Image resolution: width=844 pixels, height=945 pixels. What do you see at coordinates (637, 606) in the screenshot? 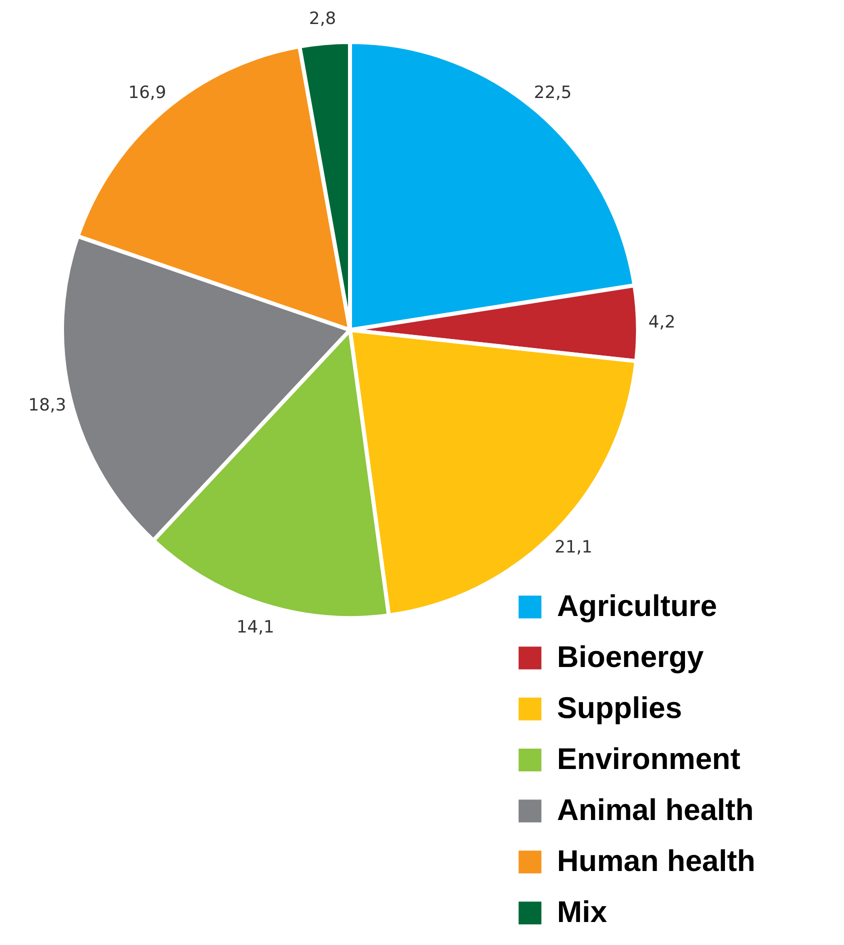
I see `legend-label: Agriculture` at bounding box center [637, 606].